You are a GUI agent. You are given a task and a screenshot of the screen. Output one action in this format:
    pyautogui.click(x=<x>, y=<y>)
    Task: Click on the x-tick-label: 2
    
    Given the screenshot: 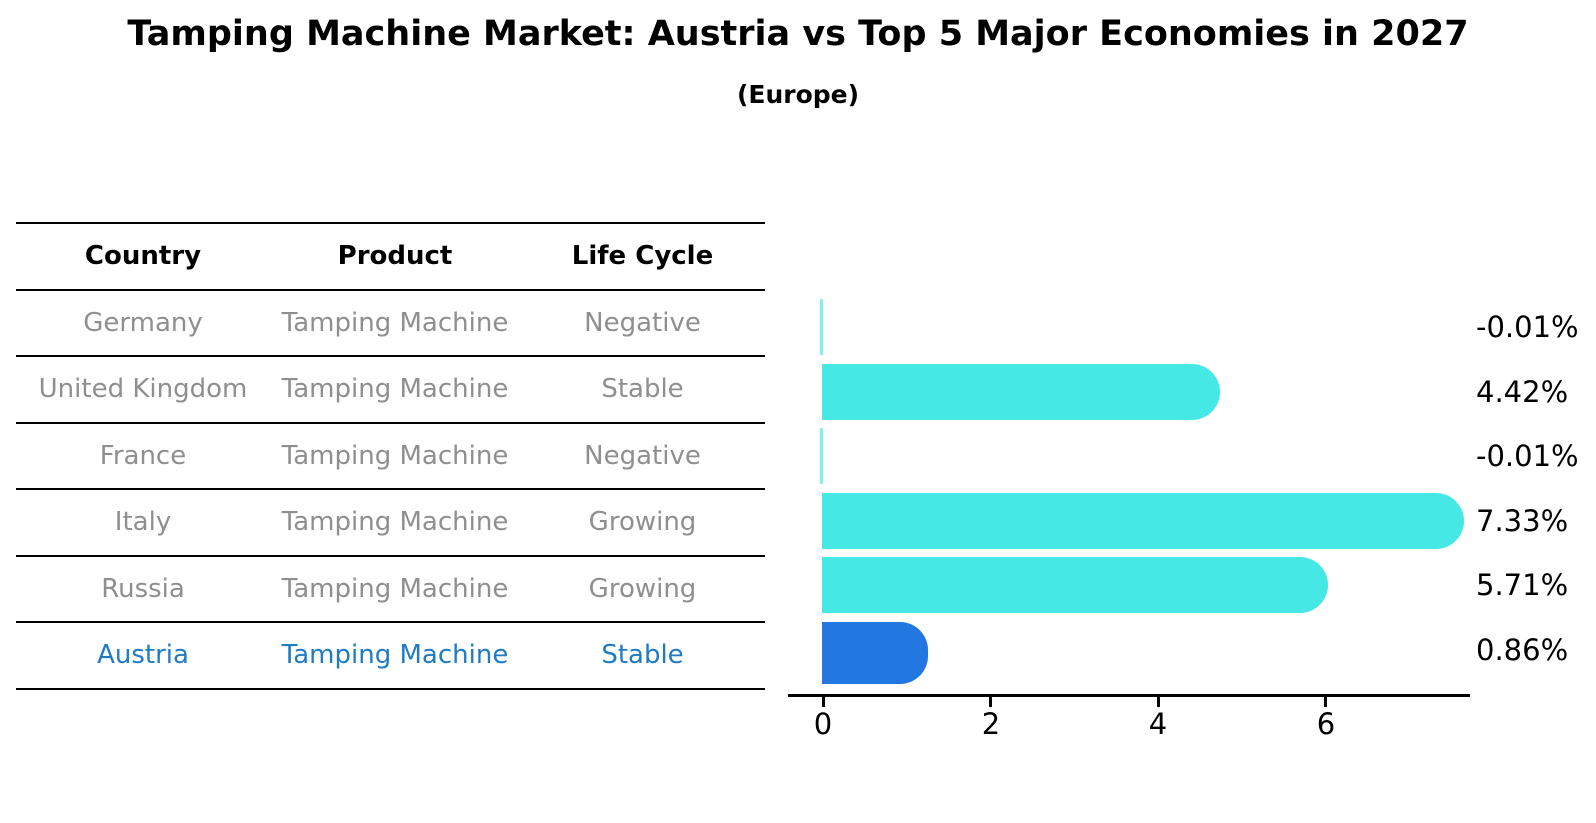 What is the action you would take?
    pyautogui.click(x=991, y=724)
    